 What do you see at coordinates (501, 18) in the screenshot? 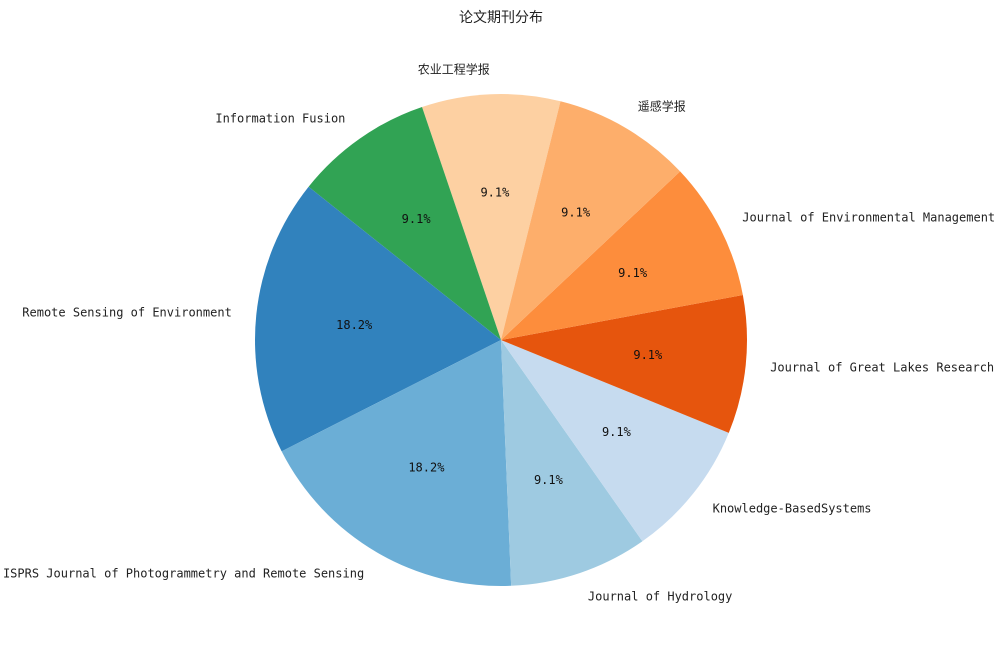
I see `chart-title: 论文期刊分布` at bounding box center [501, 18].